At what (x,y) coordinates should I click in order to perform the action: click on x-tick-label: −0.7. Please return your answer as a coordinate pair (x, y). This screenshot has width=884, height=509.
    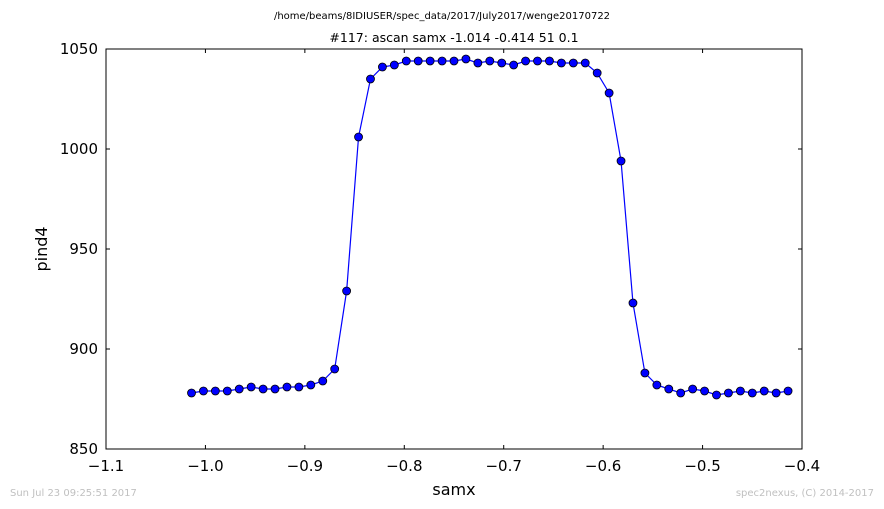
    Looking at the image, I should click on (503, 466).